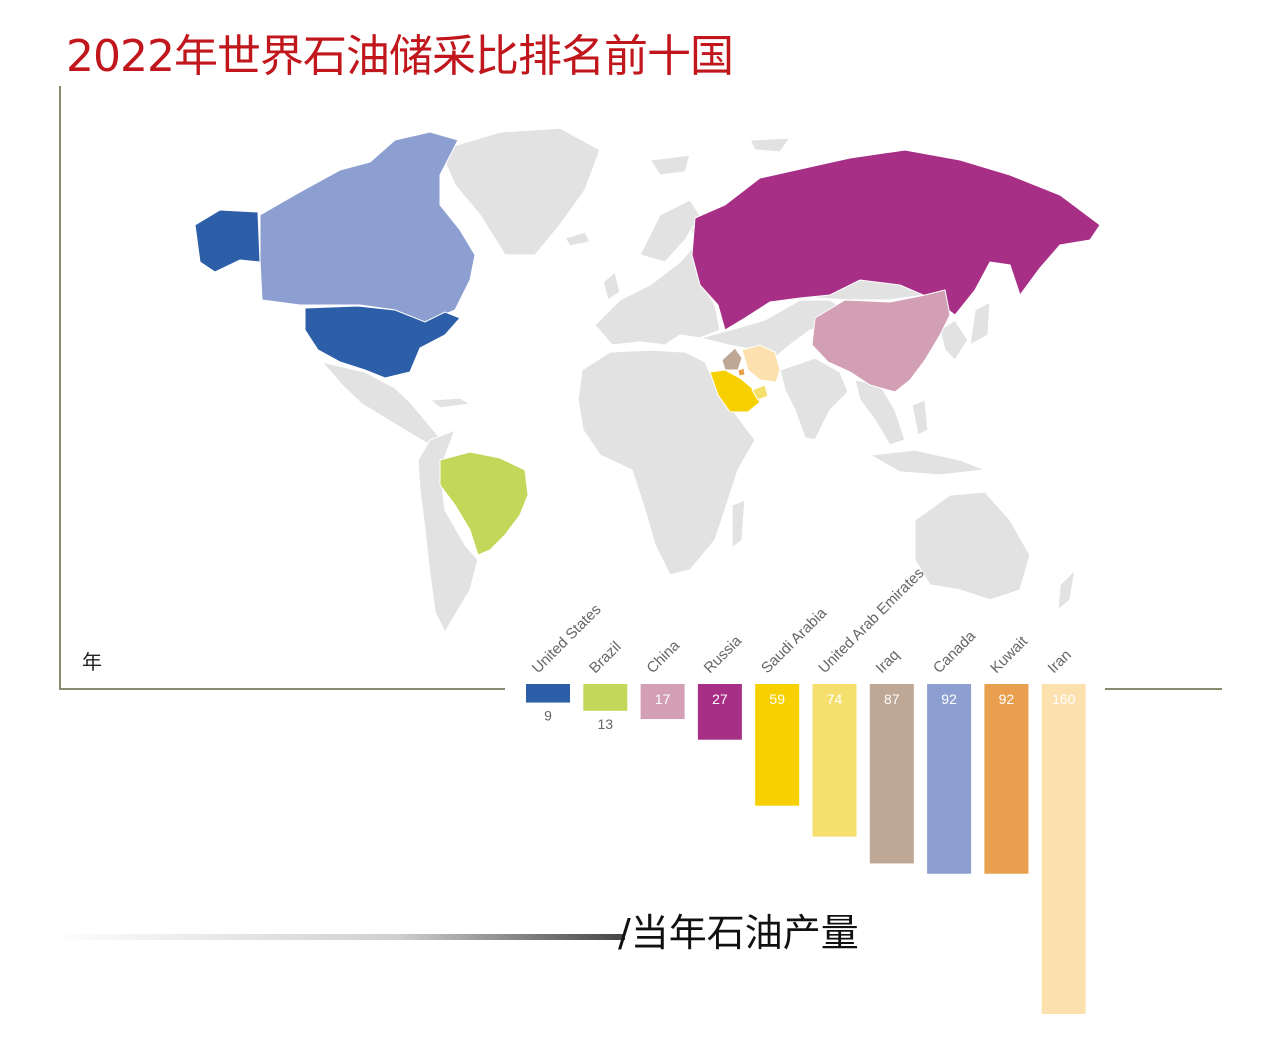  What do you see at coordinates (760, 392) in the screenshot?
I see `map-united-arab-emirates` at bounding box center [760, 392].